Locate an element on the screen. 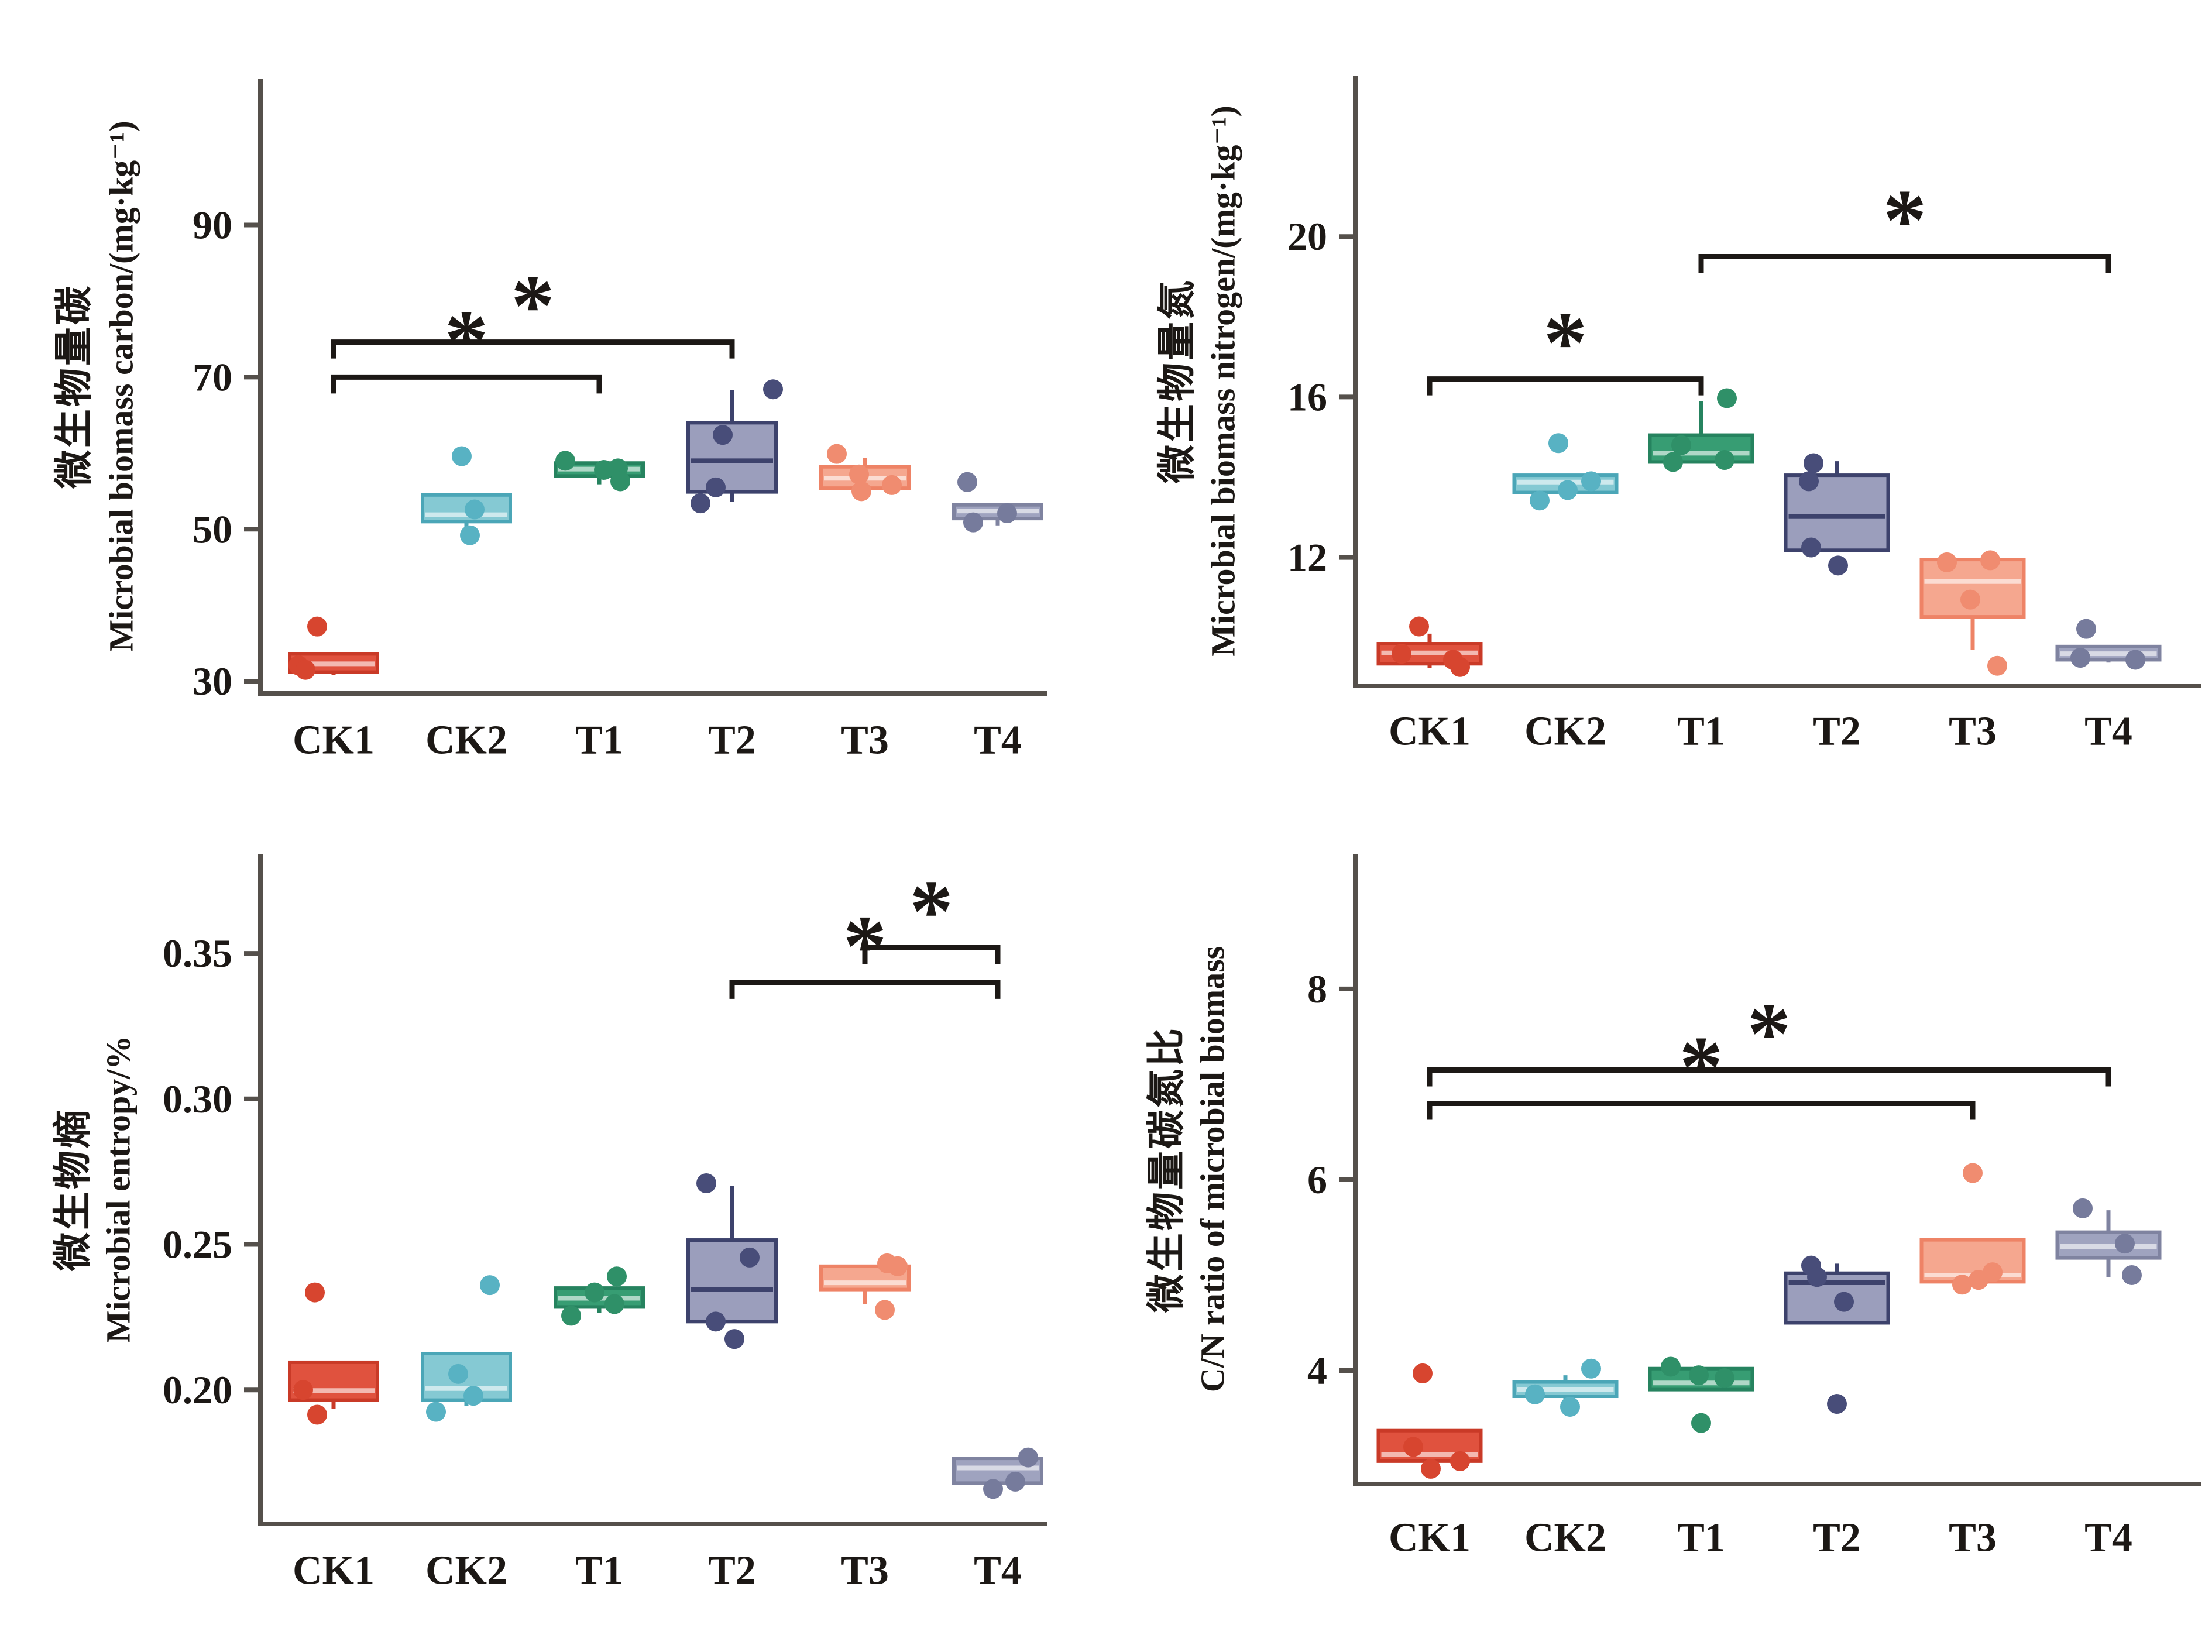 This screenshot has width=2212, height=1652. y-tick-label: 12 is located at coordinates (1307, 557).